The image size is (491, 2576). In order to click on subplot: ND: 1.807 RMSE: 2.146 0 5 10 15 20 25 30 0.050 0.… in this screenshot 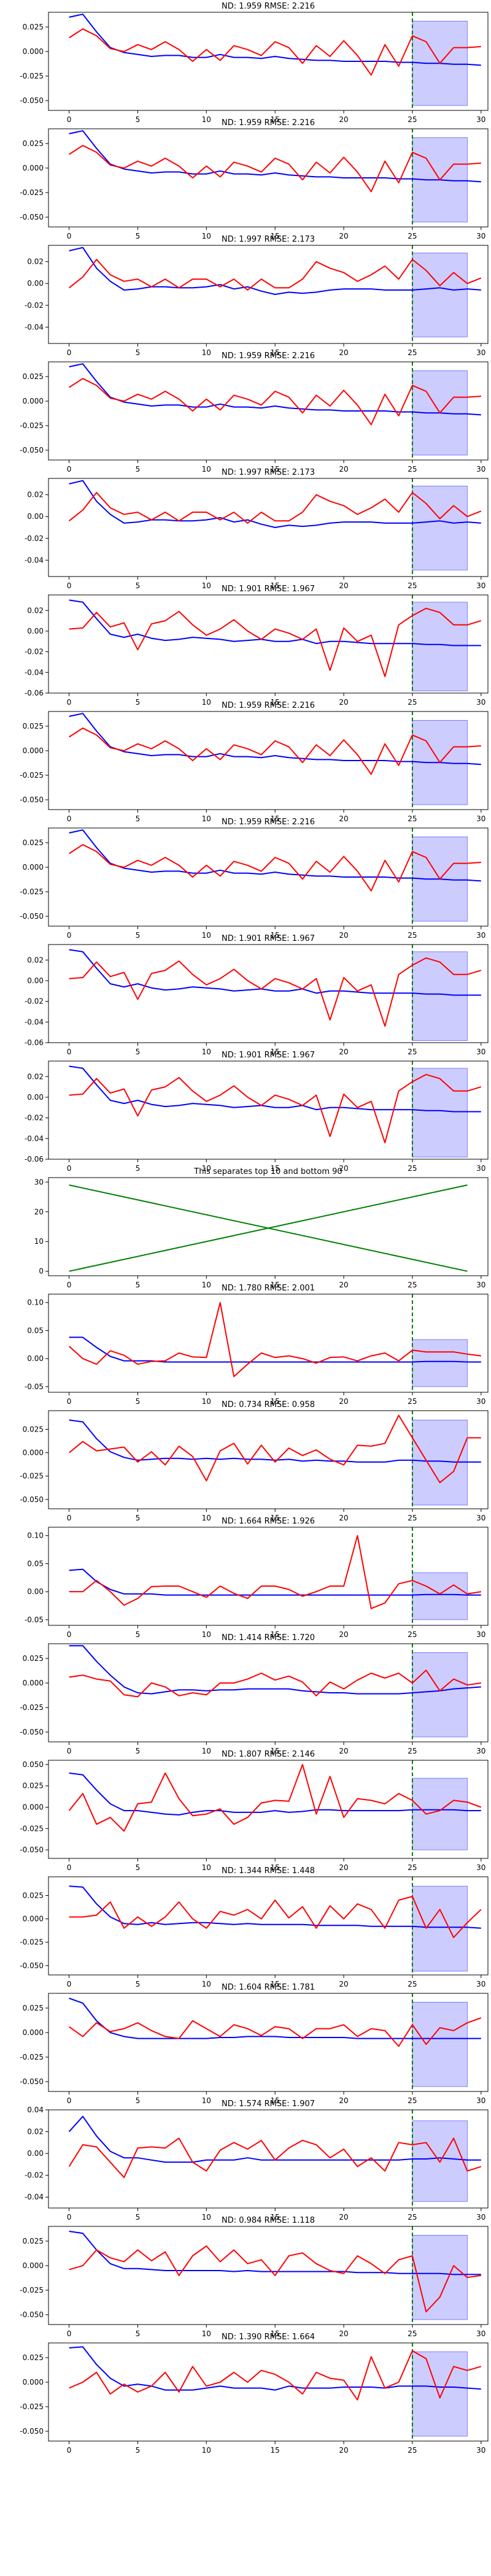, I will do `click(255, 1811)`.